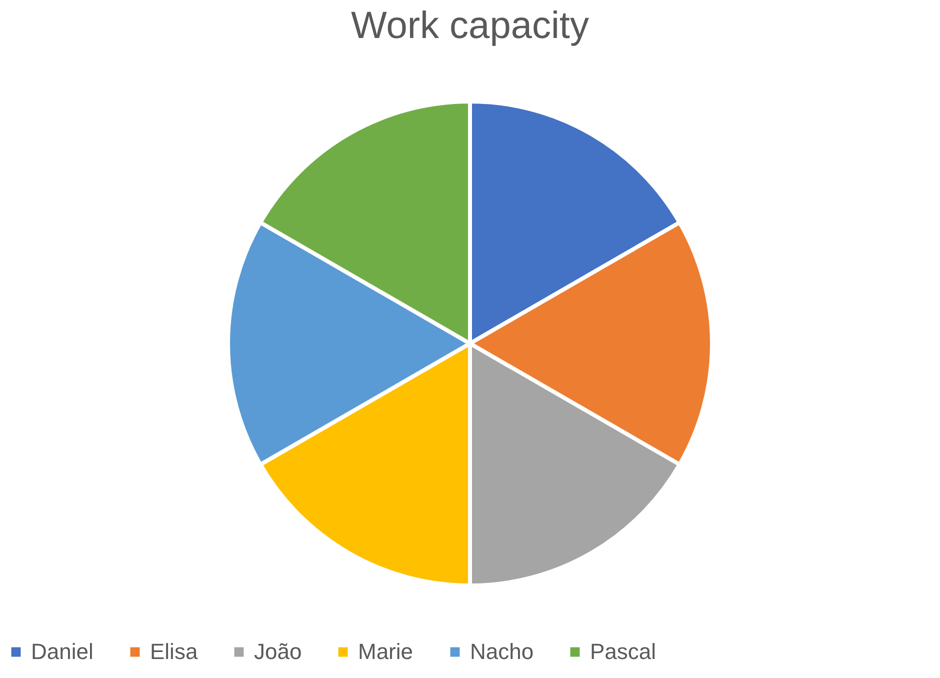 Image resolution: width=940 pixels, height=678 pixels. Describe the element at coordinates (502, 651) in the screenshot. I see `legend-label: Nacho` at that location.